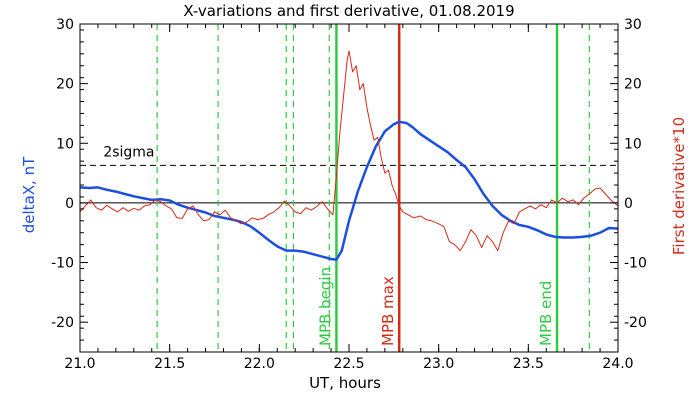  What do you see at coordinates (69, 204) in the screenshot?
I see `y-tick-label-left: 0` at bounding box center [69, 204].